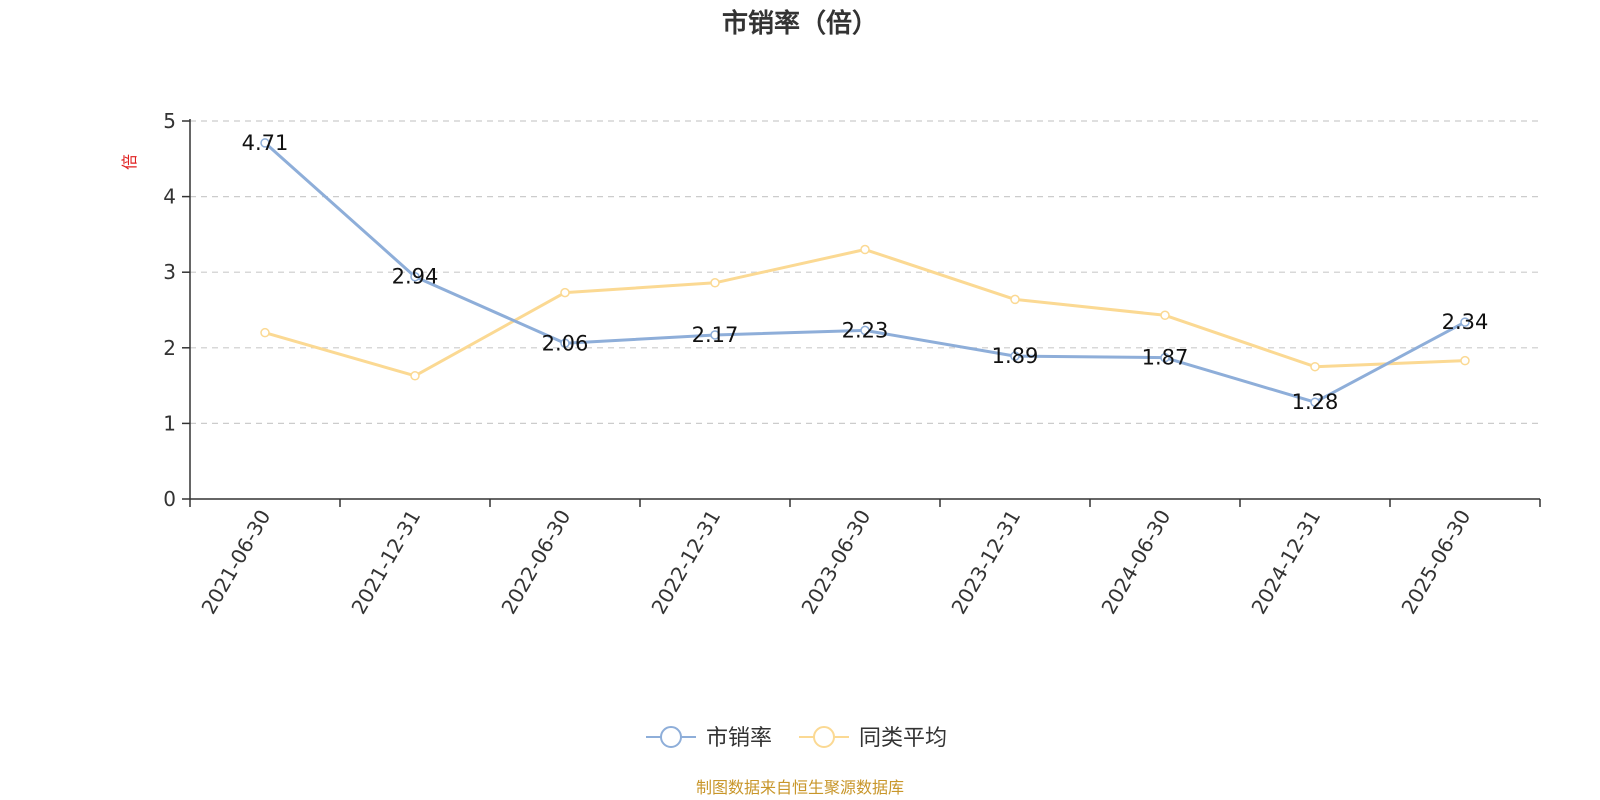 The height and width of the screenshot is (800, 1600). I want to click on x-tick-label-4: 2023-06-30, so click(835, 562).